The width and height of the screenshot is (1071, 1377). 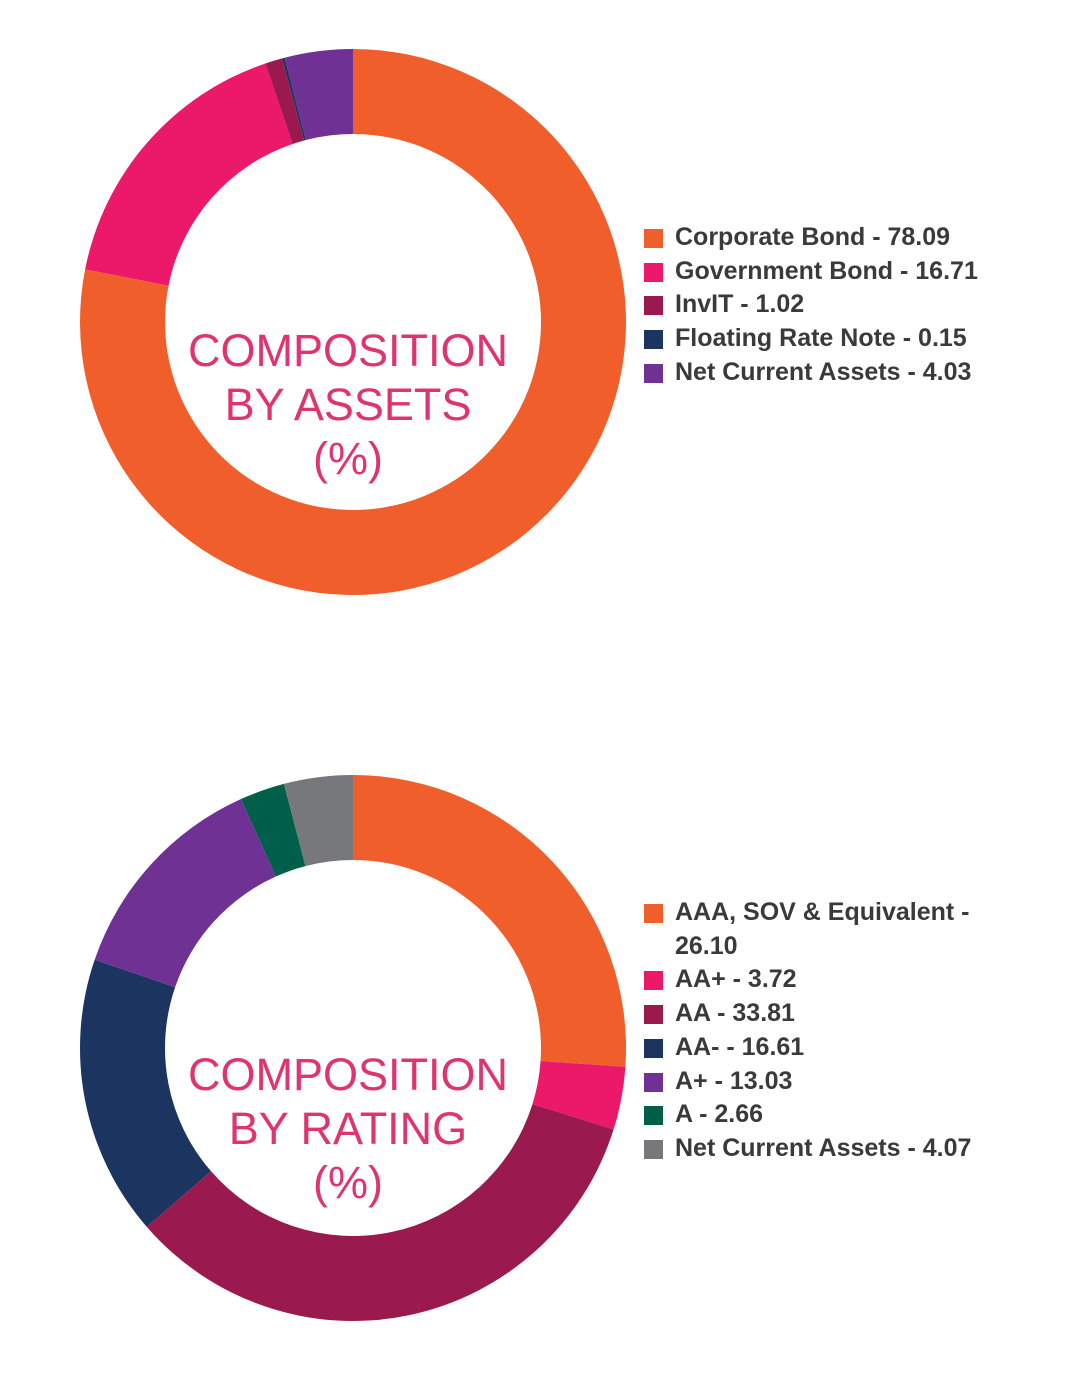 What do you see at coordinates (823, 1147) in the screenshot?
I see `rating-legend-label: Net Current Assets - 4.07` at bounding box center [823, 1147].